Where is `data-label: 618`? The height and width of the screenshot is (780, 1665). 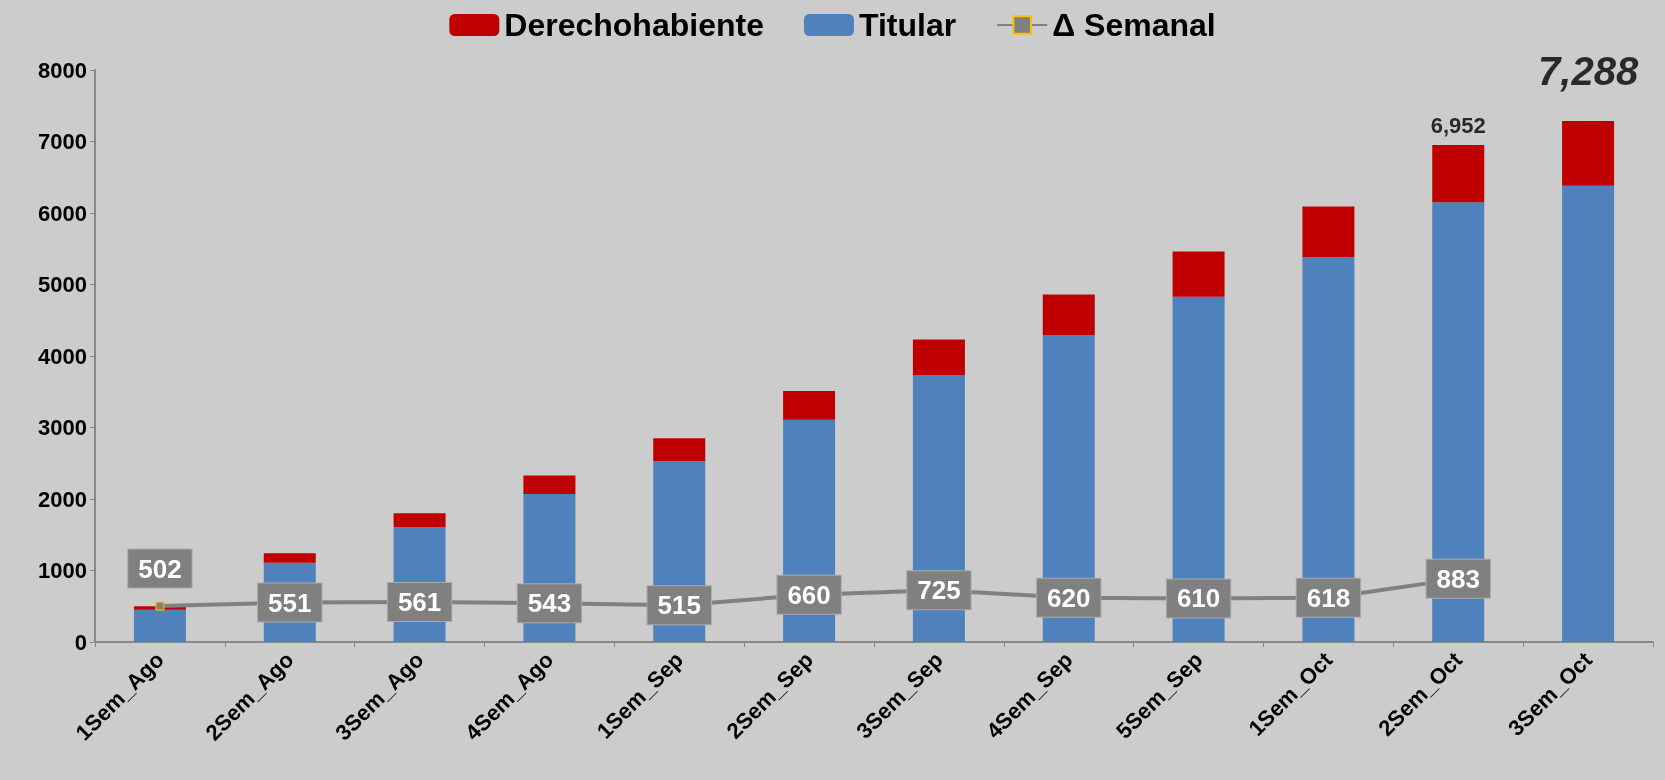 data-label: 618 is located at coordinates (1328, 597).